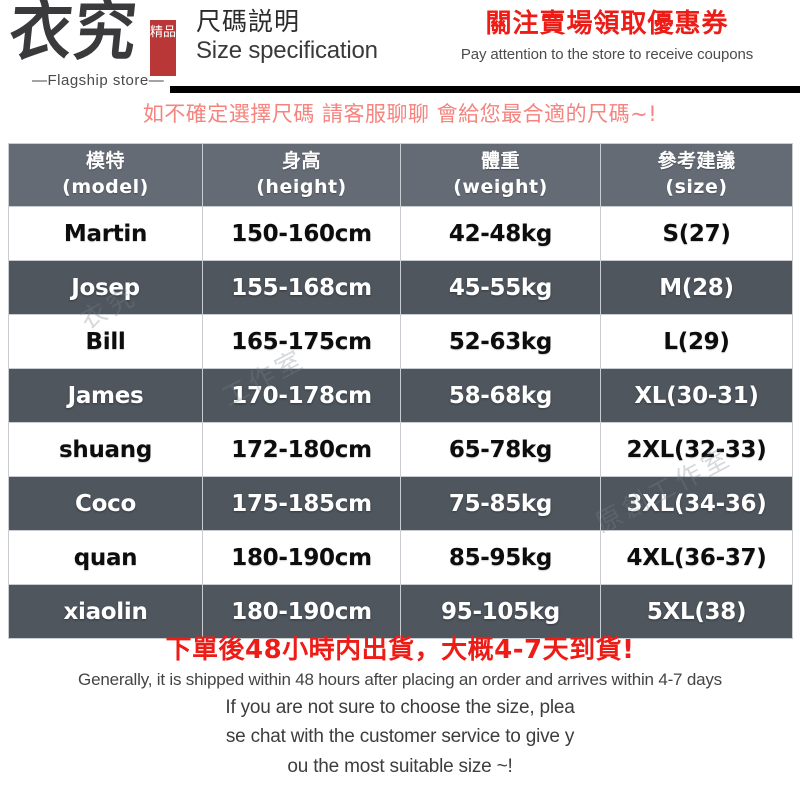 The image size is (800, 800). What do you see at coordinates (696, 287) in the screenshot?
I see `cell-size: M(28)` at bounding box center [696, 287].